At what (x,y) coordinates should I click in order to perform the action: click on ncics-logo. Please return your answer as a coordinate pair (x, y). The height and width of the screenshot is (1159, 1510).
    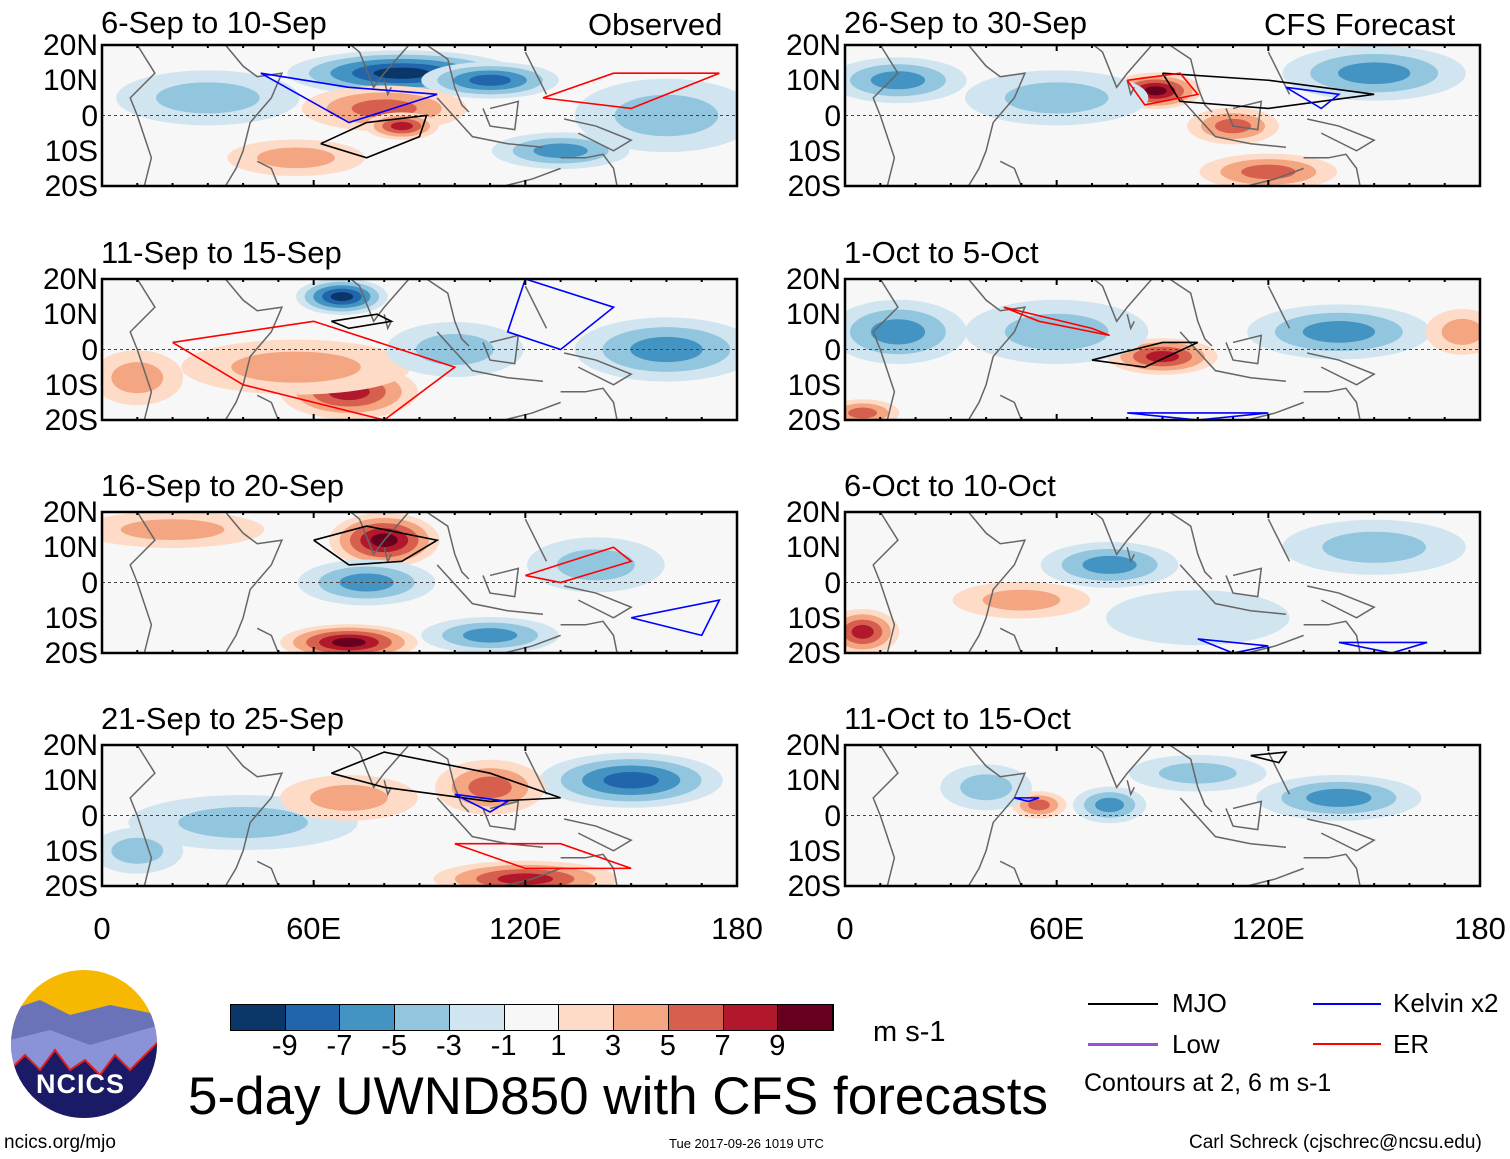
    Looking at the image, I should click on (84, 1044).